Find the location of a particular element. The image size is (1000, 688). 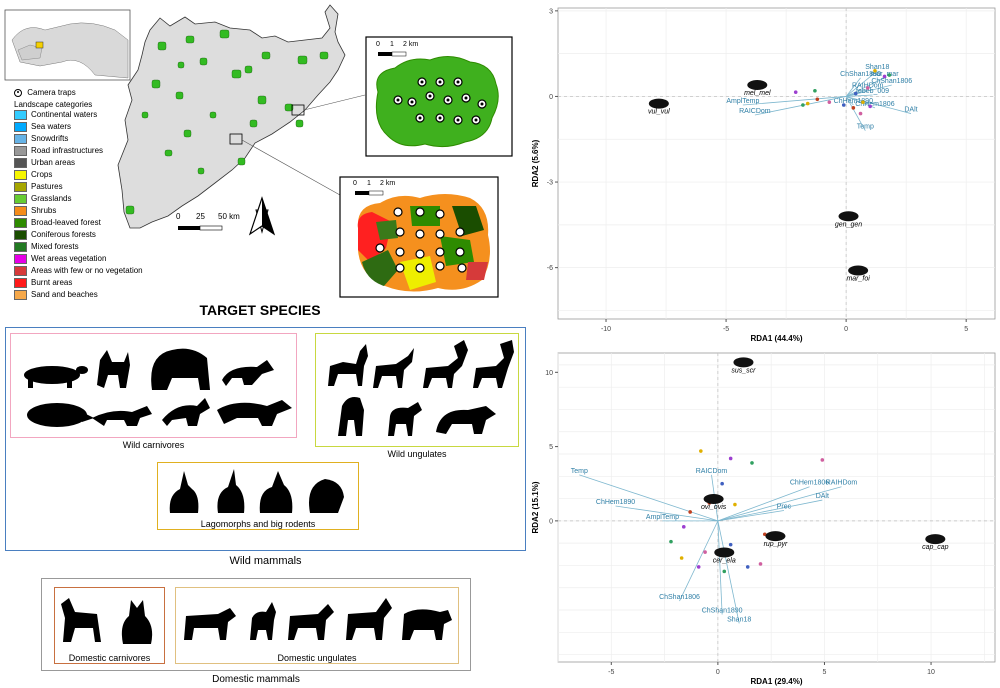

inset1-scale-1: 1 is located at coordinates (392, 44).